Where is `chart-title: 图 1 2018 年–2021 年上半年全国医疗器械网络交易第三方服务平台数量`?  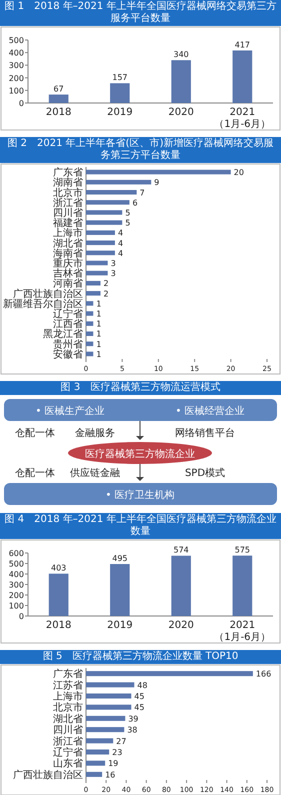 chart-title: 图 1 2018 年–2021 年上半年全国医疗器械网络交易第三方服务平台数量 is located at coordinates (140, 13).